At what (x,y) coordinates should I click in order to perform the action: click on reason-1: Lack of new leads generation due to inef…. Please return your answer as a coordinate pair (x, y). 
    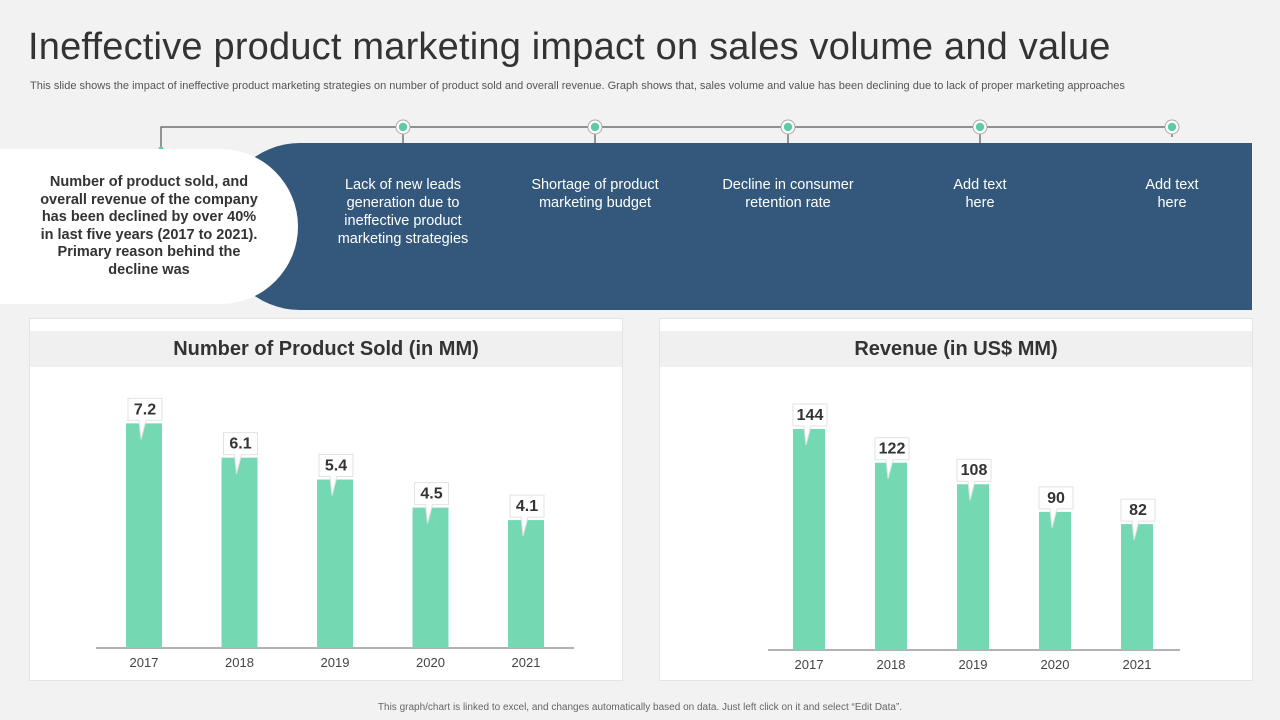
    Looking at the image, I should click on (403, 212).